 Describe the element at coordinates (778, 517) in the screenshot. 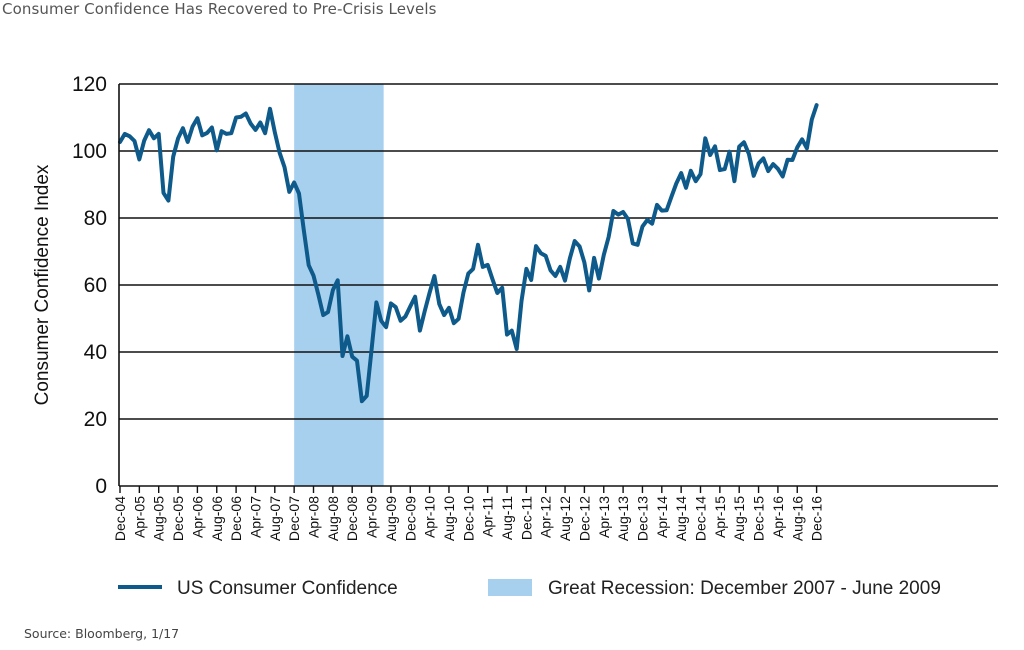

I see `x-tick-label-Apr-16: Apr-16` at that location.